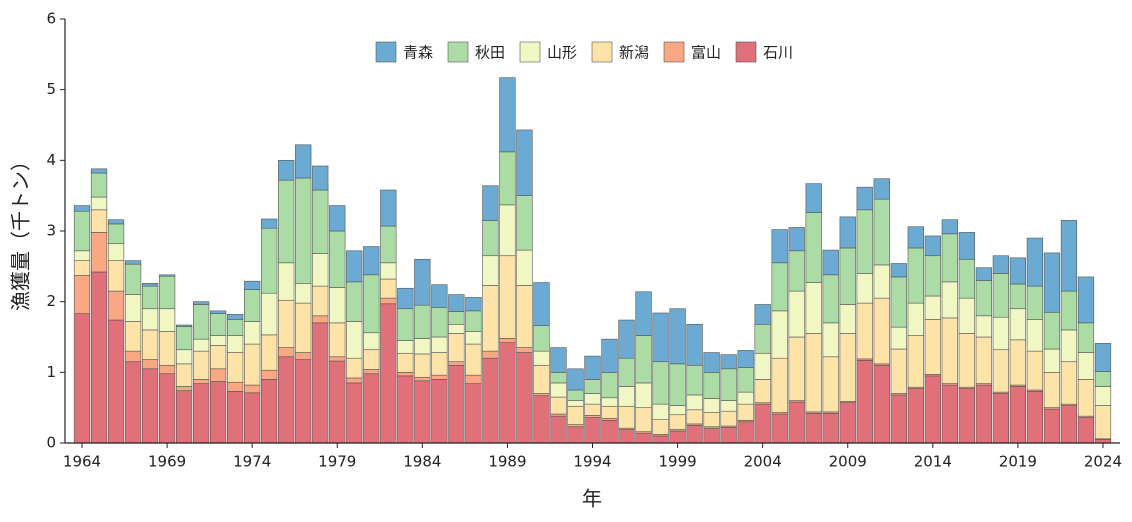  What do you see at coordinates (51, 301) in the screenshot?
I see `y-tick-label: 2` at bounding box center [51, 301].